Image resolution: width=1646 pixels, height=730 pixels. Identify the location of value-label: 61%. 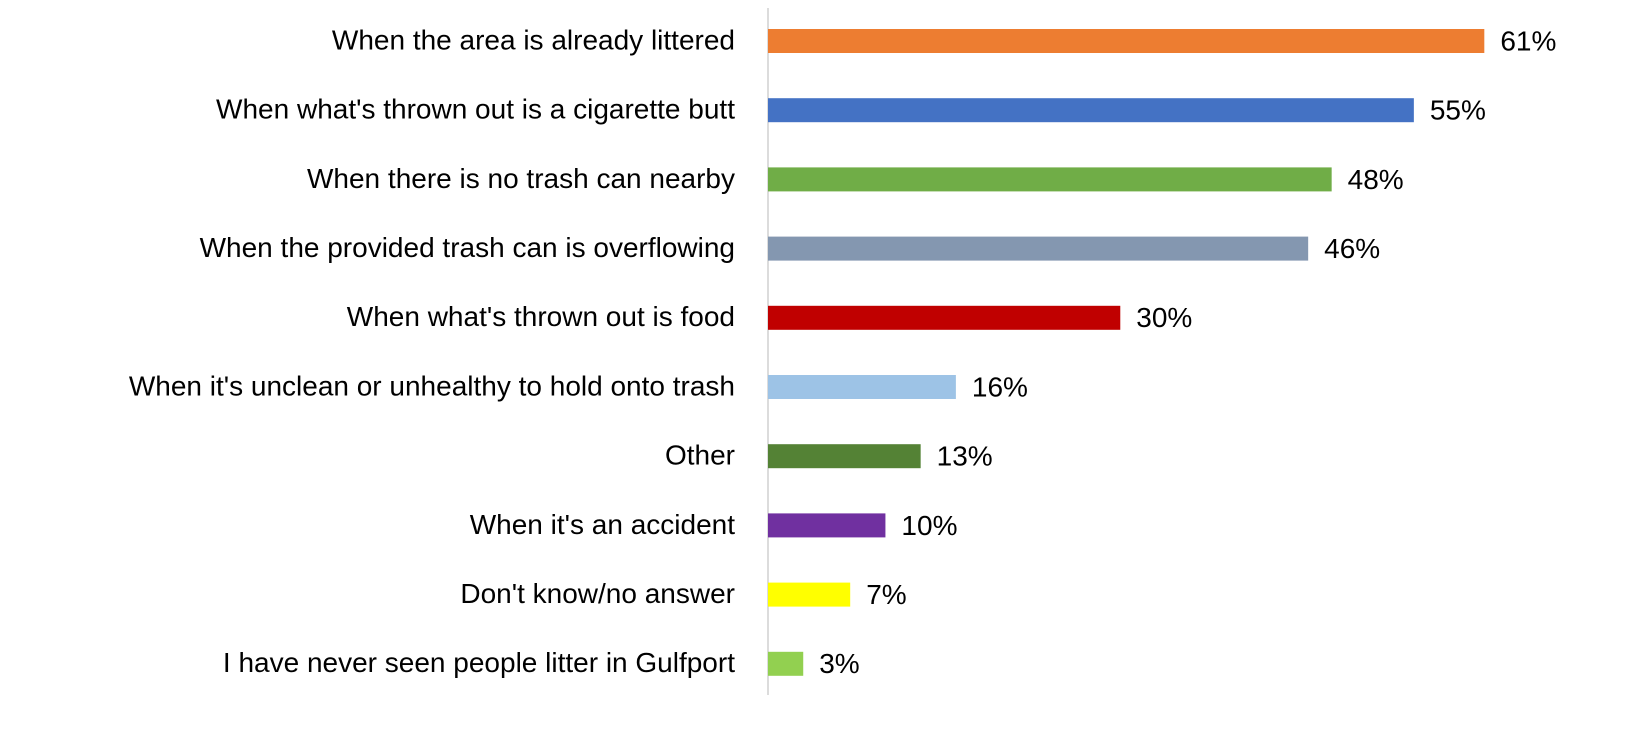
(1528, 40).